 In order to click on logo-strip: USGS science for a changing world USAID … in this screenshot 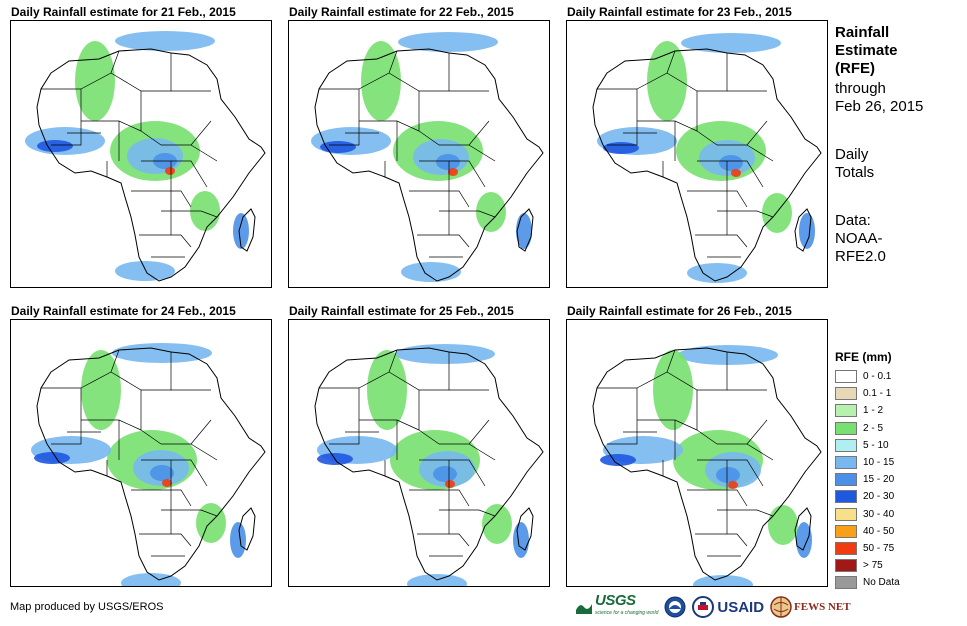, I will do `click(716, 606)`.